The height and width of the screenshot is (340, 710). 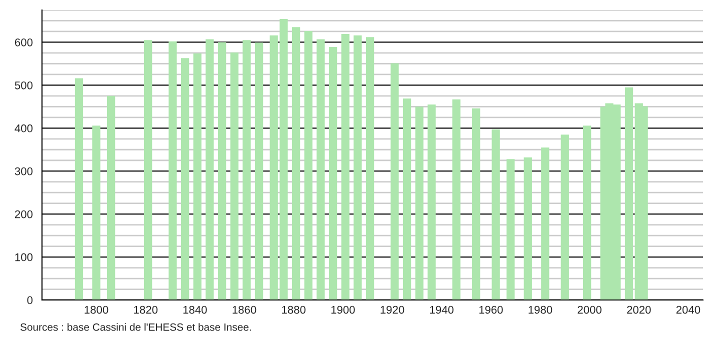 I want to click on y-tick-label: 600, so click(x=24, y=42).